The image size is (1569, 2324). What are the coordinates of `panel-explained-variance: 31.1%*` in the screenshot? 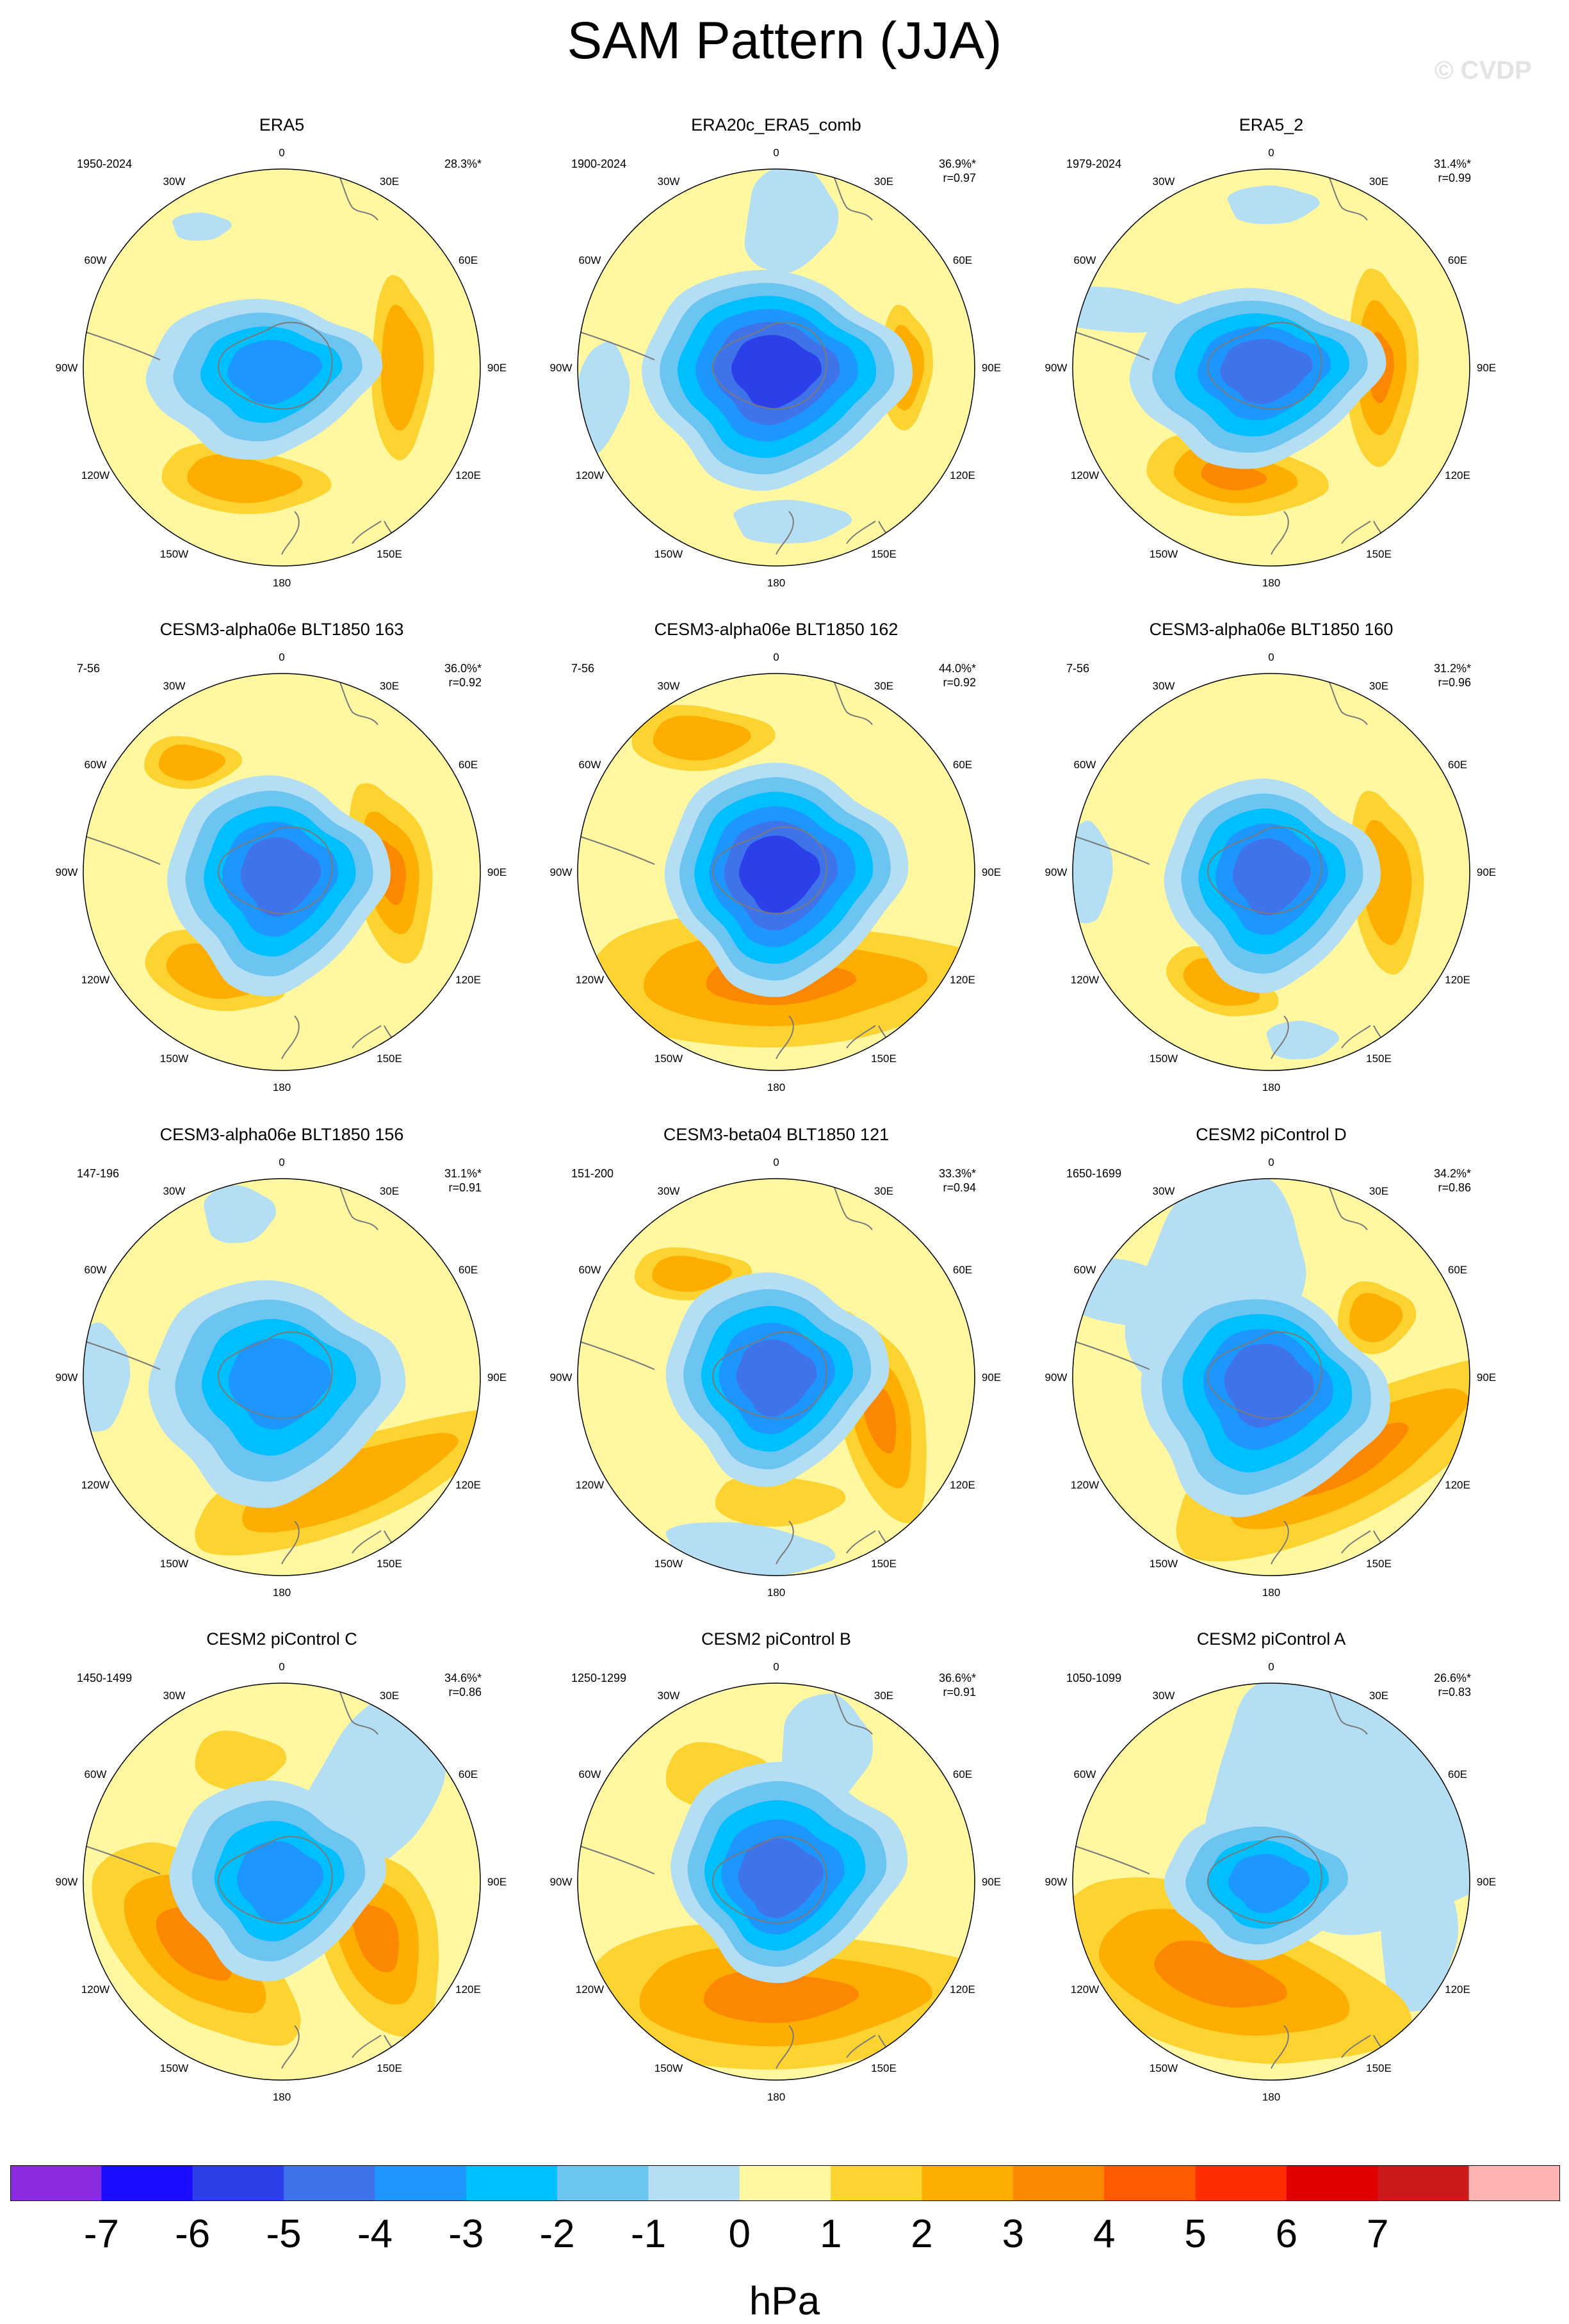 It's located at (463, 1173).